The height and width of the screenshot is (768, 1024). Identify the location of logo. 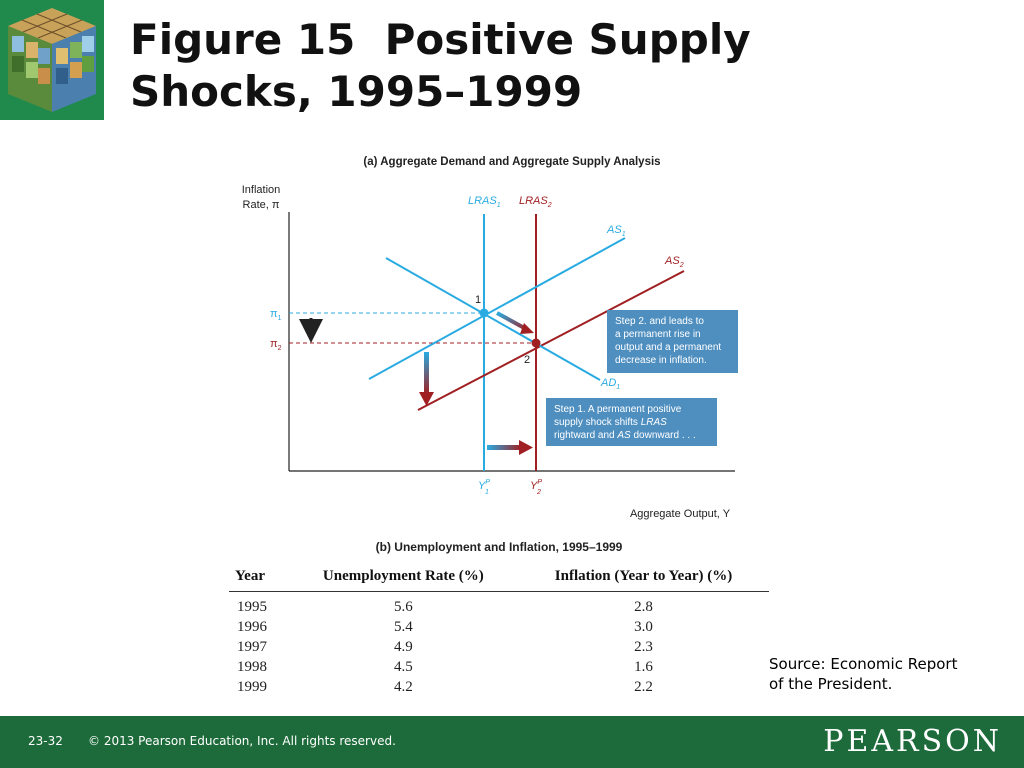
(52, 60).